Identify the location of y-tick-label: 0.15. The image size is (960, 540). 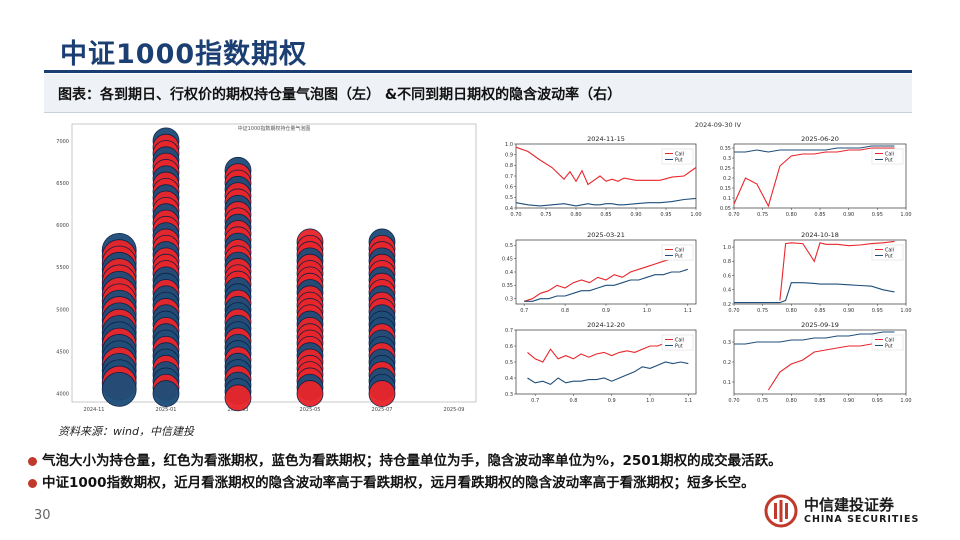
(725, 189).